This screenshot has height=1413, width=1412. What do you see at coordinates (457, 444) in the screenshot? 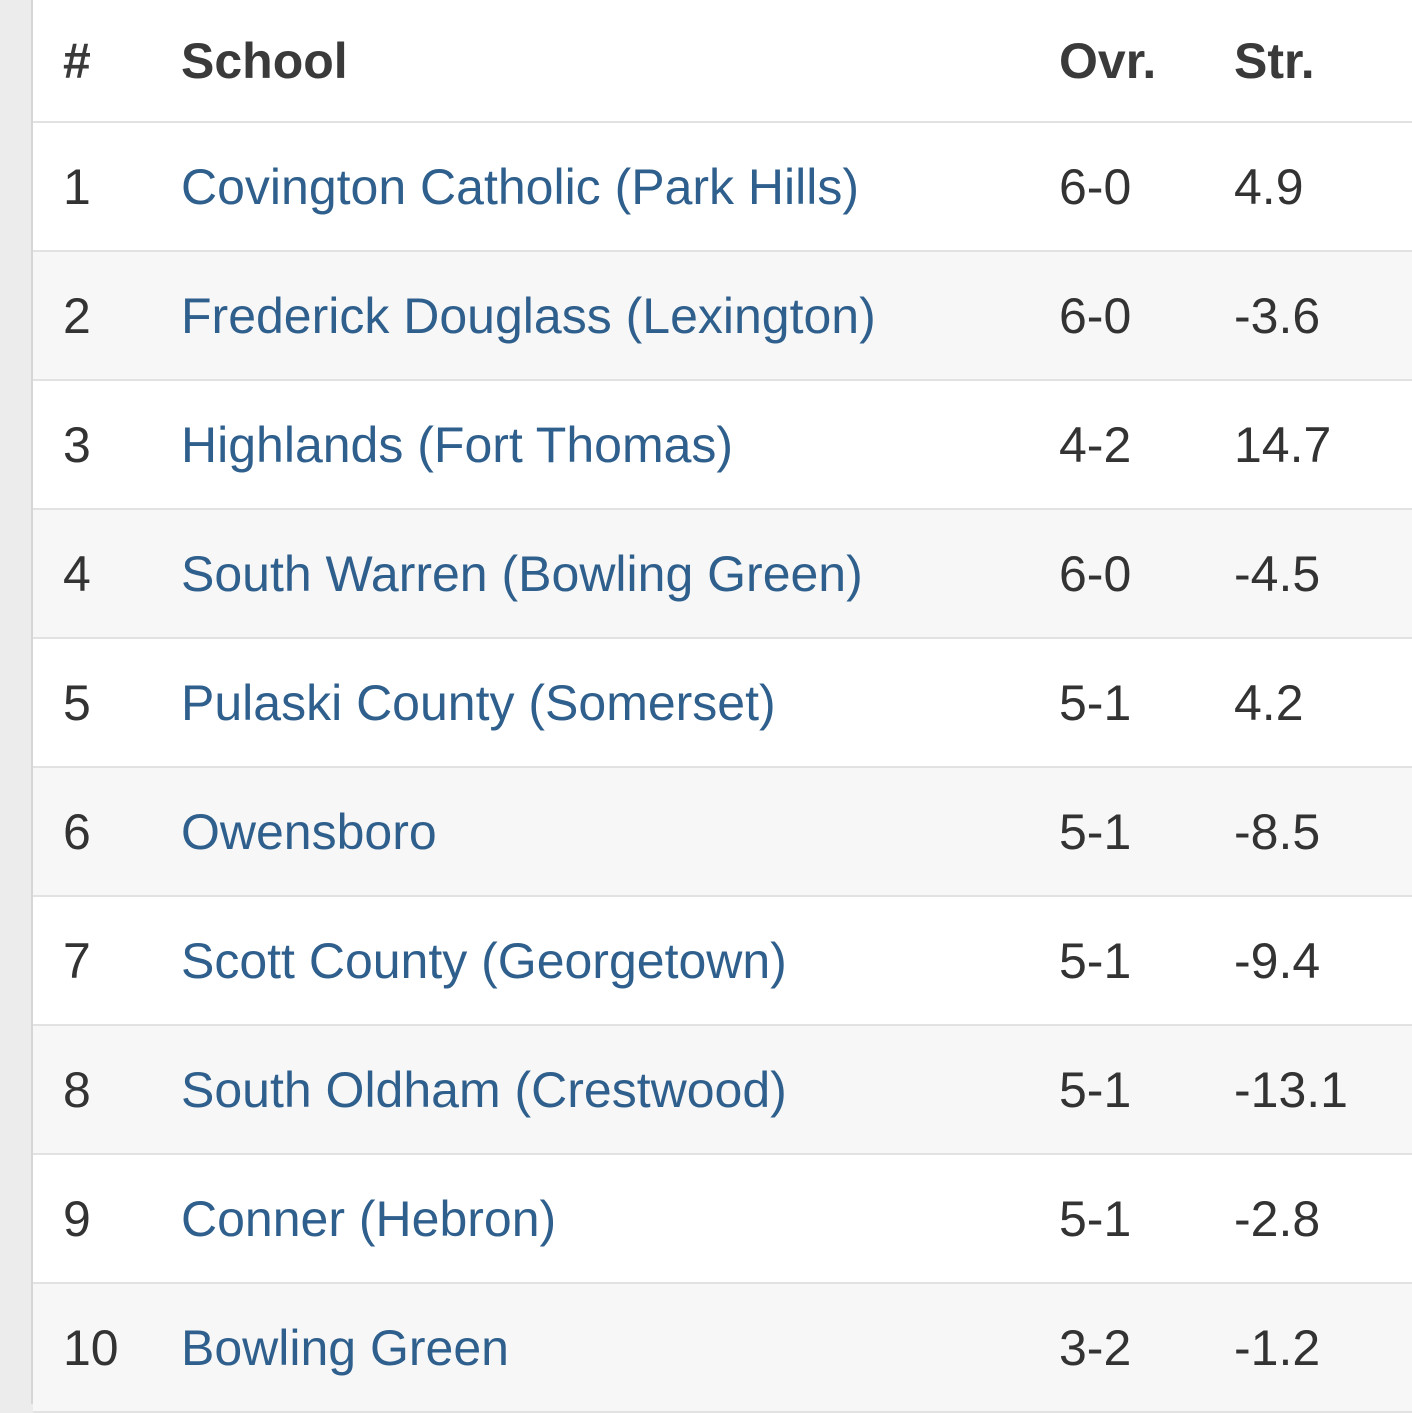
I see `school-link: Highlands (Fort Thomas)` at bounding box center [457, 444].